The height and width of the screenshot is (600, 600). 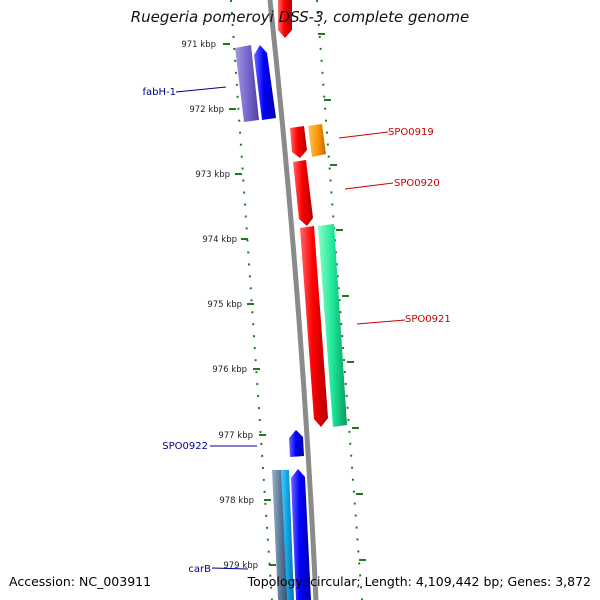 What do you see at coordinates (279, 535) in the screenshot?
I see `gene-slate` at bounding box center [279, 535].